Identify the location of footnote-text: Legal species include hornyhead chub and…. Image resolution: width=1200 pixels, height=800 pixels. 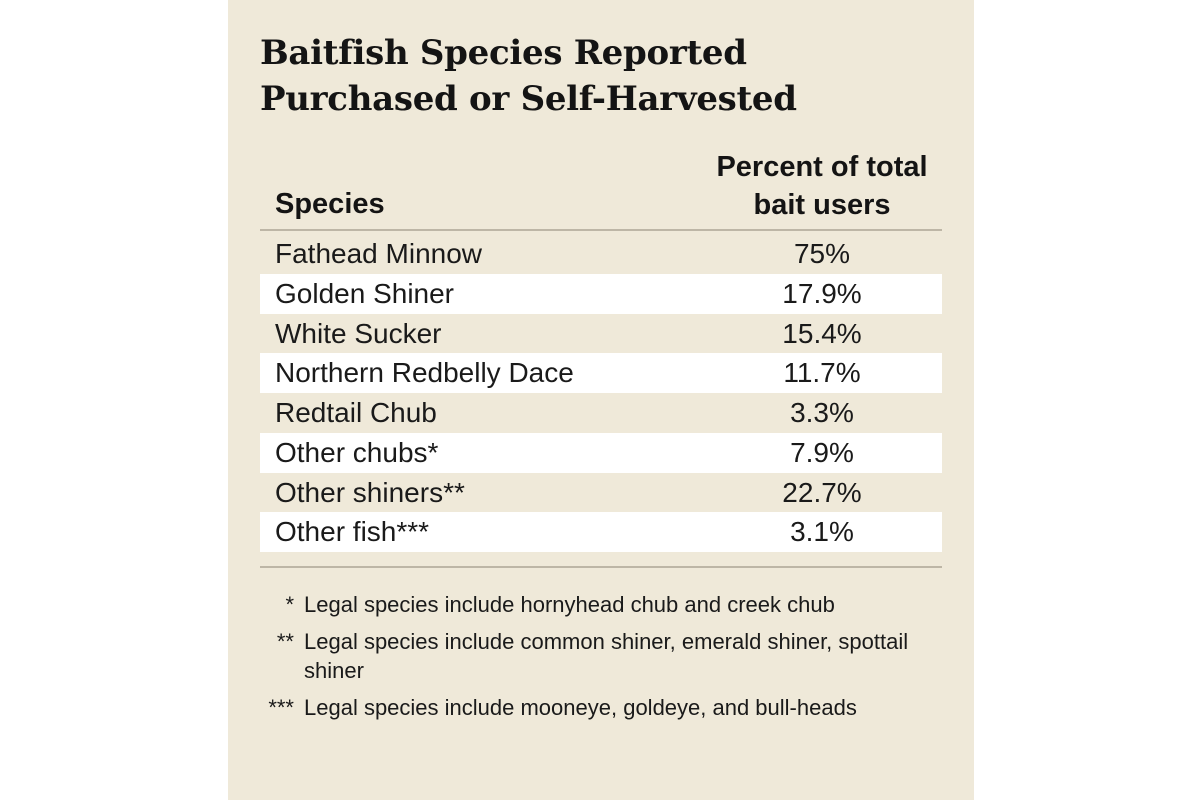
(569, 604).